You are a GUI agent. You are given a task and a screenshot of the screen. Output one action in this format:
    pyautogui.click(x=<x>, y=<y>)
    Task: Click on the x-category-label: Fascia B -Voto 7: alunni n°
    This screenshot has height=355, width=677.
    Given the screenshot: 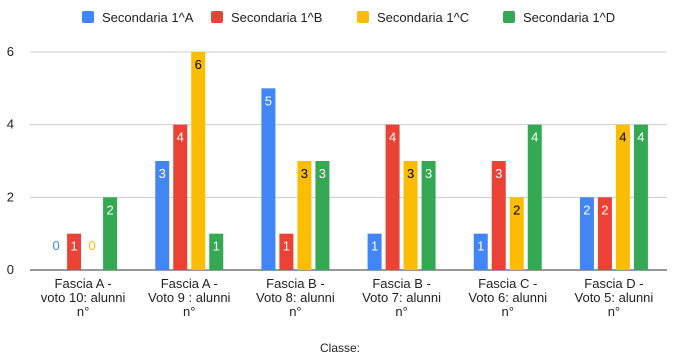 What is the action you would take?
    pyautogui.click(x=401, y=297)
    